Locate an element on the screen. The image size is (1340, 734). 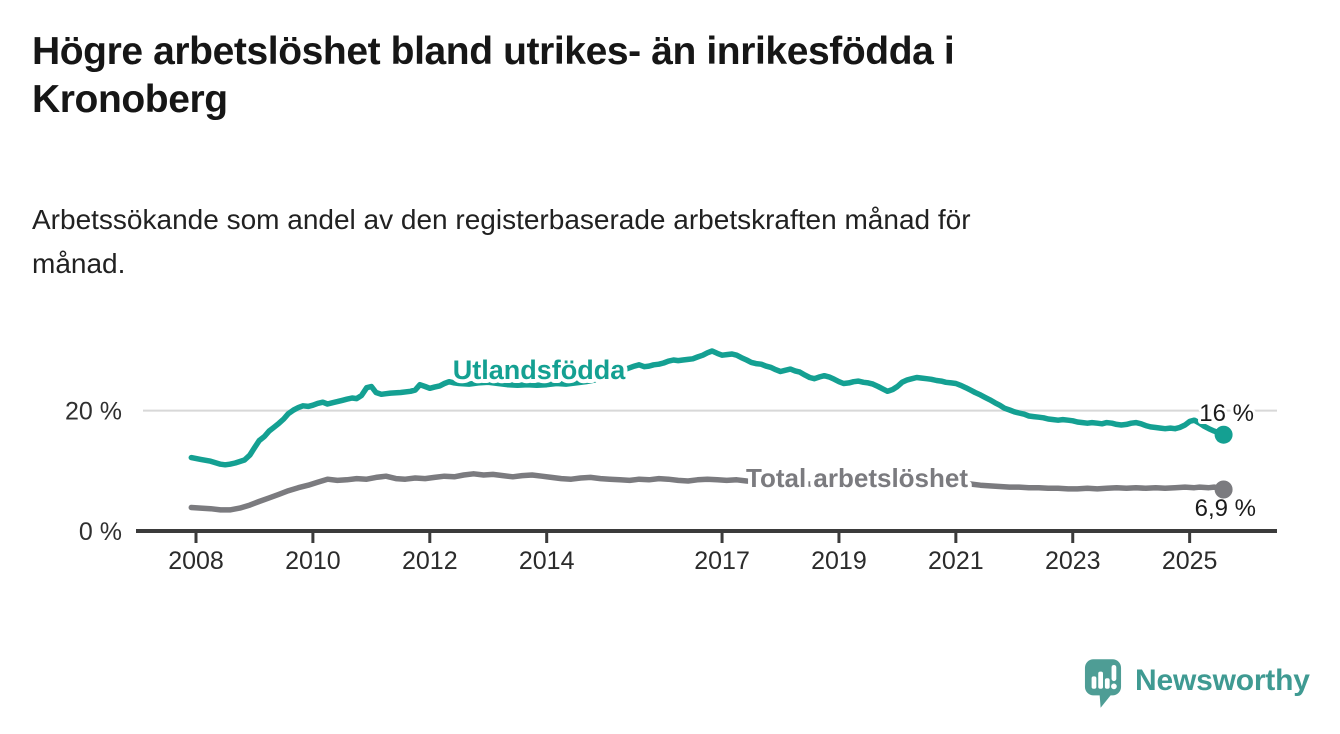
x-axis-tick-label: 2021 is located at coordinates (956, 561).